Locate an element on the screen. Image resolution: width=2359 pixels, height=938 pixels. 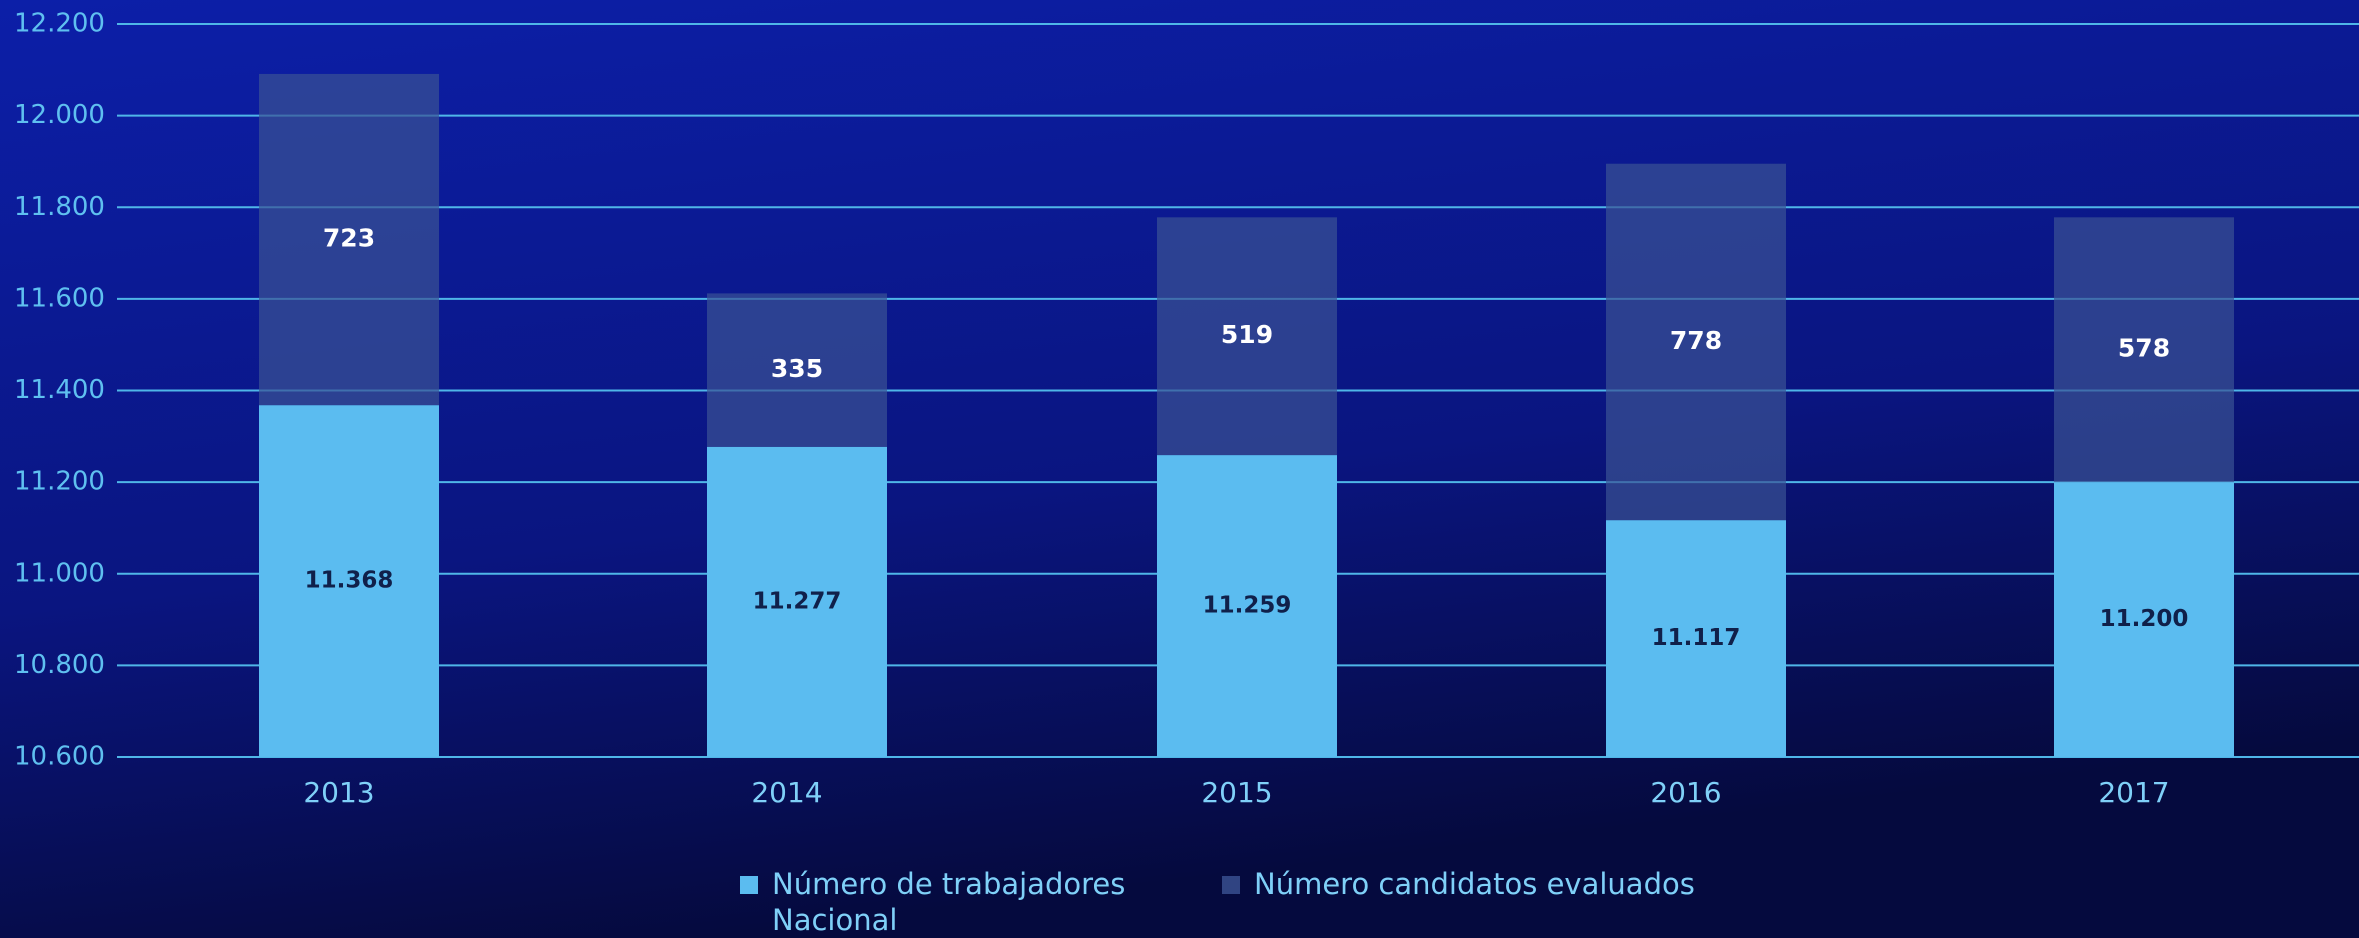
y-tick-label: 11.200 is located at coordinates (59, 482).